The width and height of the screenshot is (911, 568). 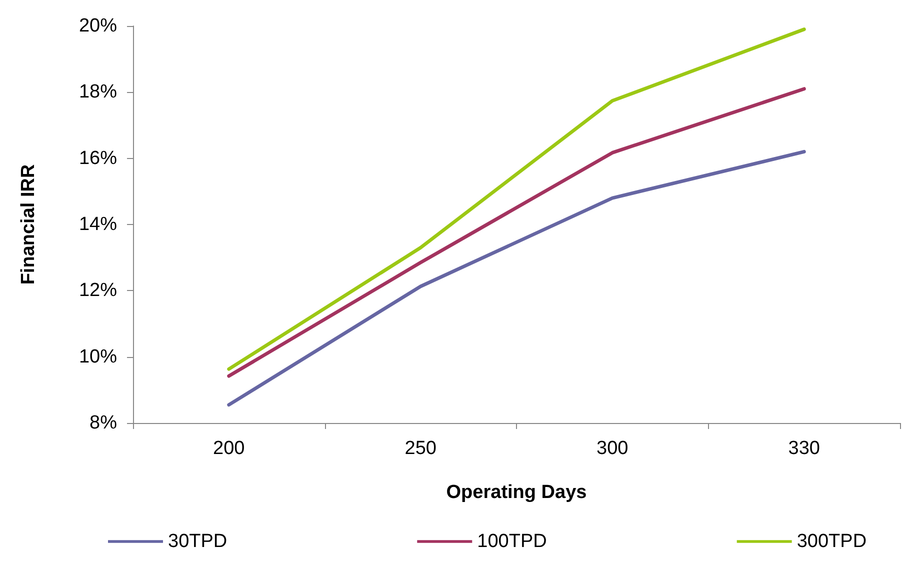 I want to click on x-tick-label: 300, so click(x=612, y=448).